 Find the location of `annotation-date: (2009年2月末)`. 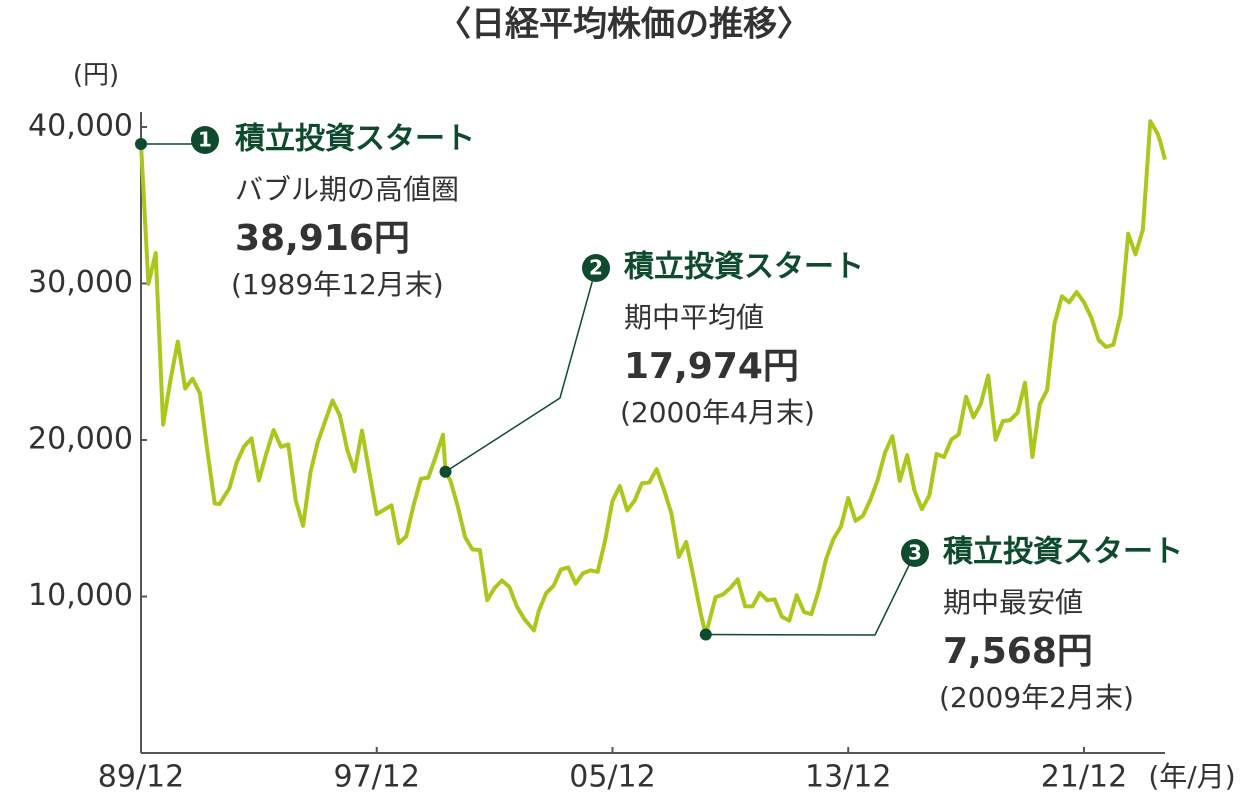

annotation-date: (2009年2月末) is located at coordinates (1036, 697).